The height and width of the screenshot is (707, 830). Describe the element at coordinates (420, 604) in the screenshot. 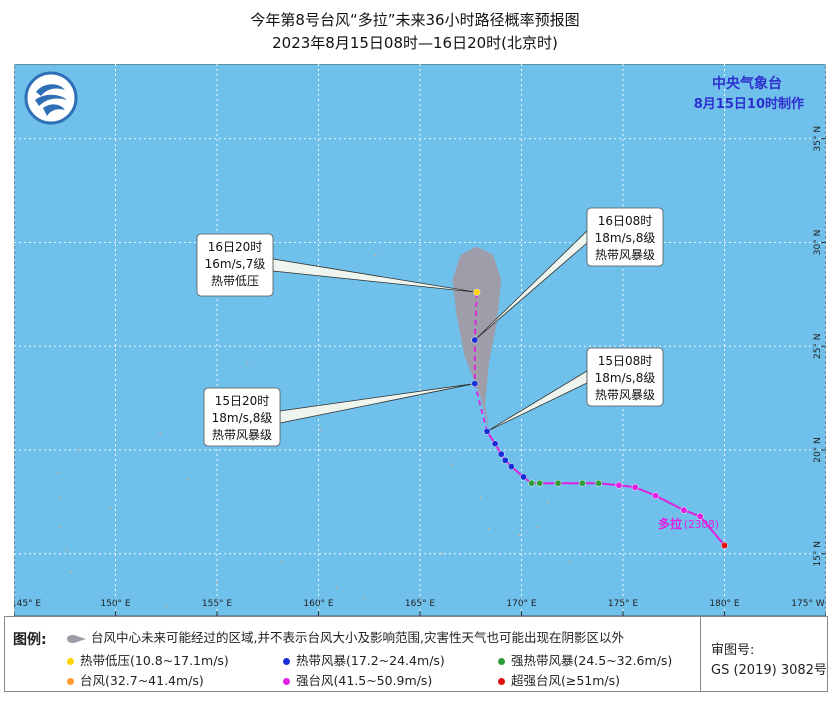

I see `lon-tick-label: 165° E` at that location.